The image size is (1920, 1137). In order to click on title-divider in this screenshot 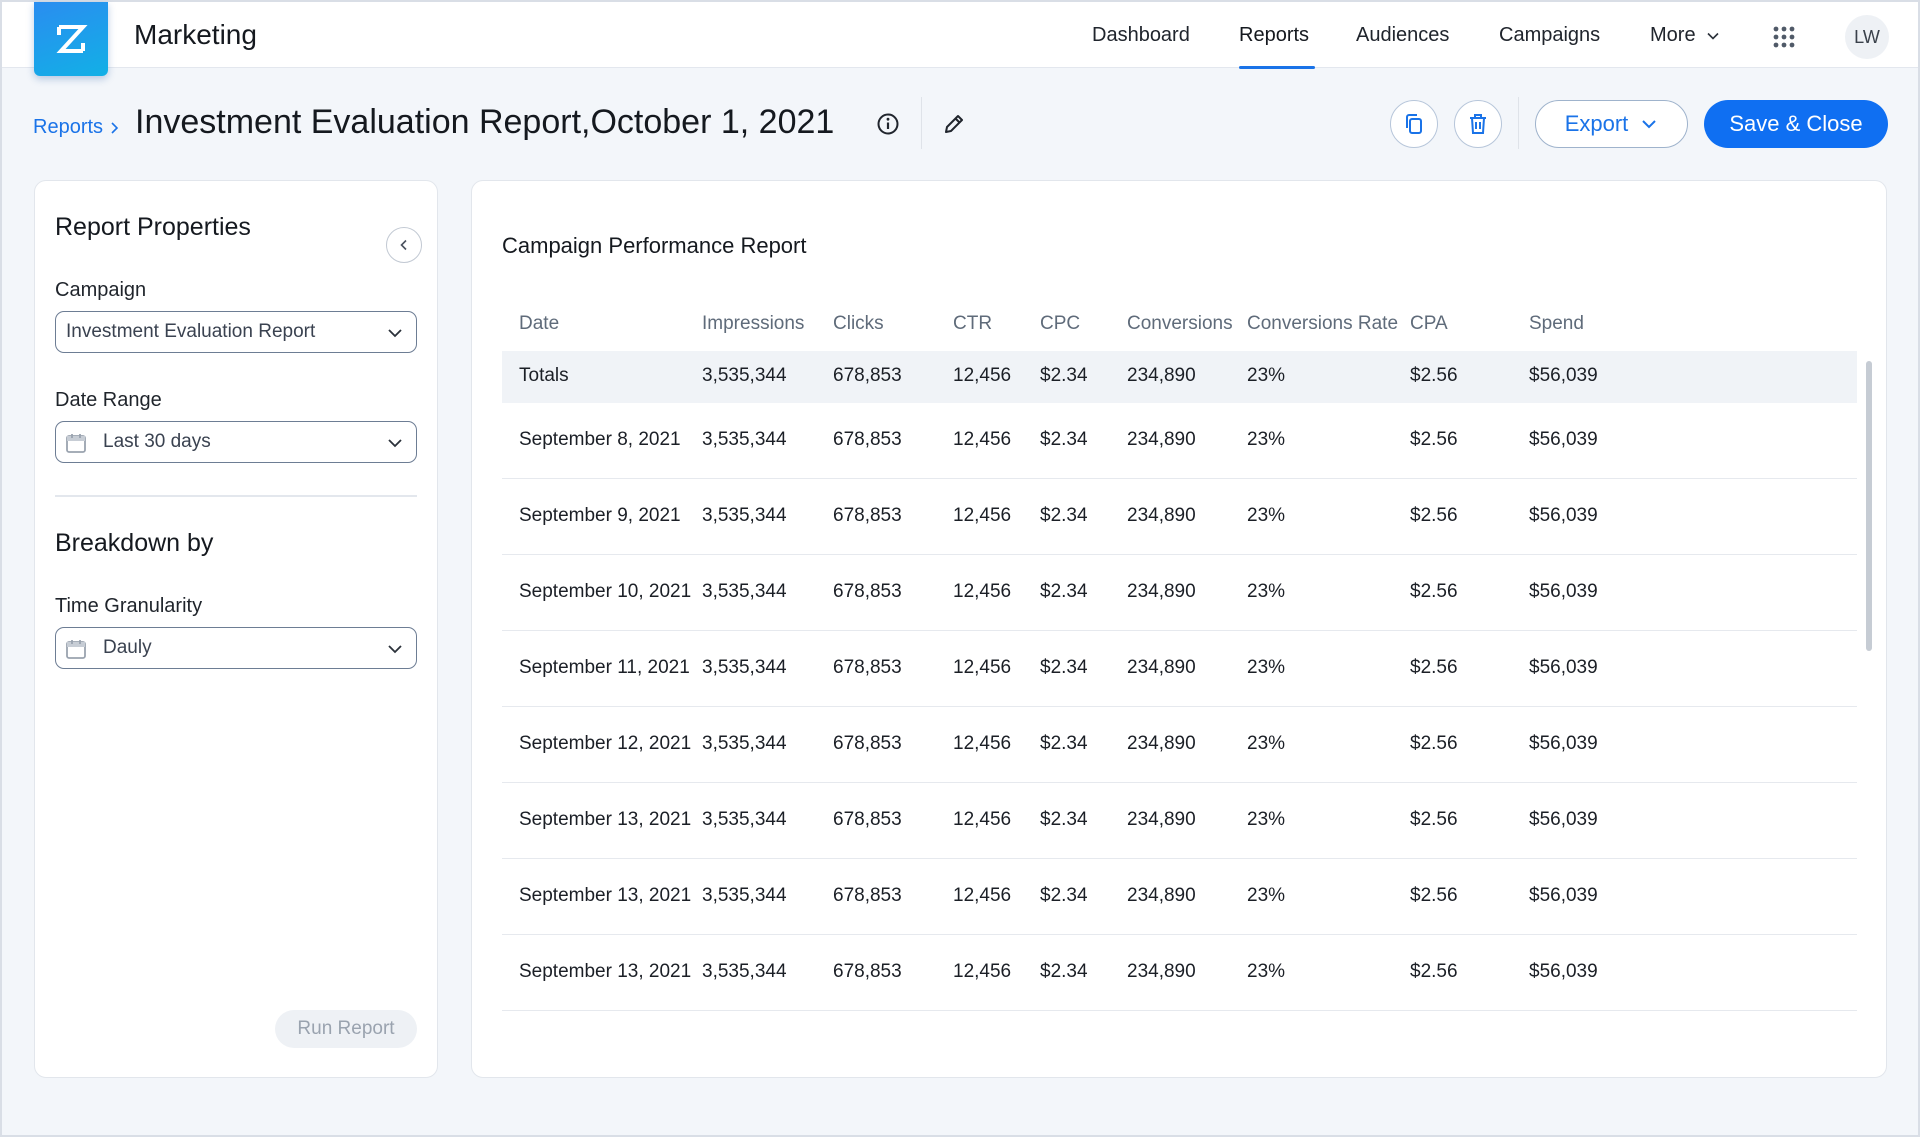, I will do `click(921, 123)`.